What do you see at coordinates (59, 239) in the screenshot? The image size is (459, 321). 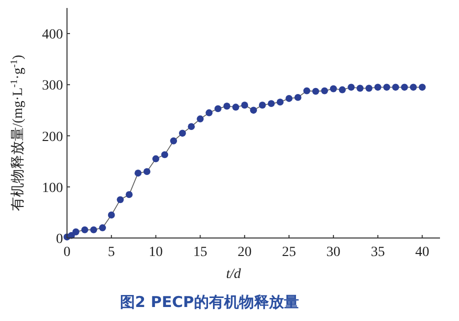 I see `y-tick-label: 0` at bounding box center [59, 239].